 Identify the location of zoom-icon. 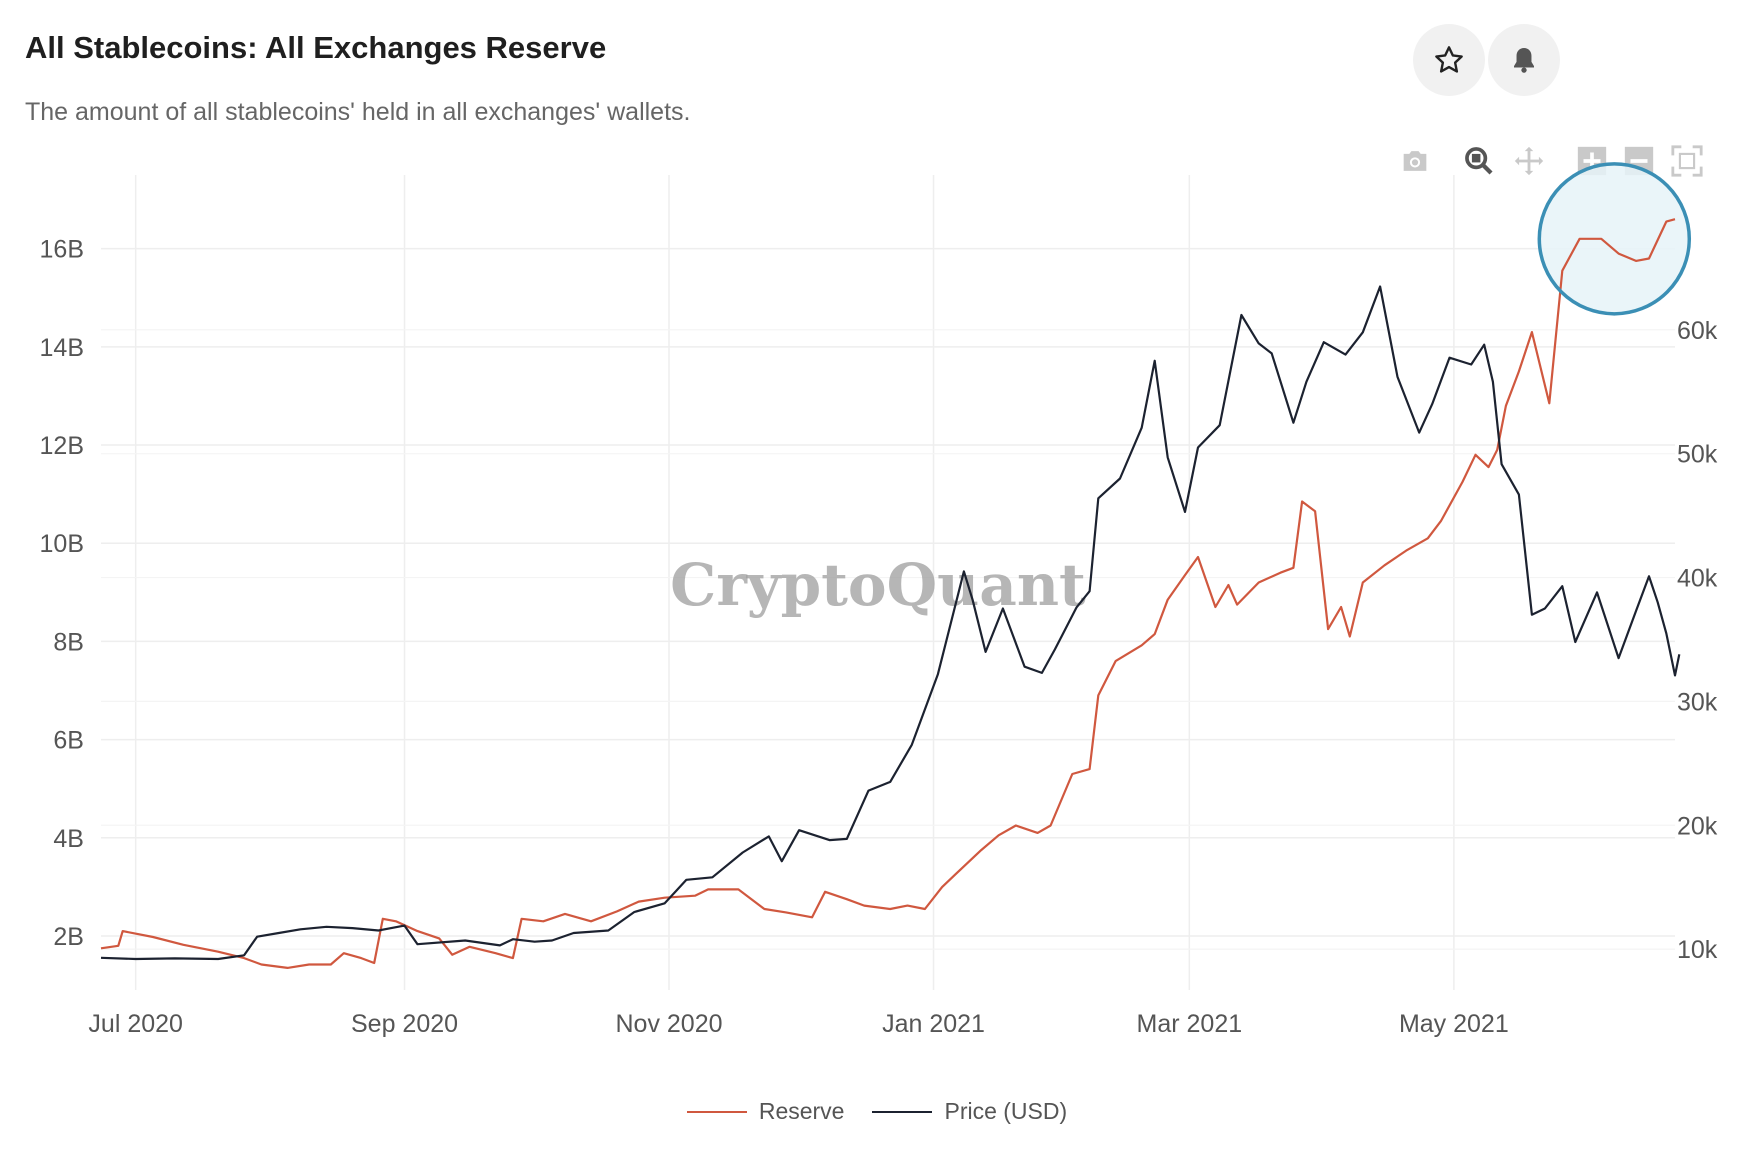
(1479, 161).